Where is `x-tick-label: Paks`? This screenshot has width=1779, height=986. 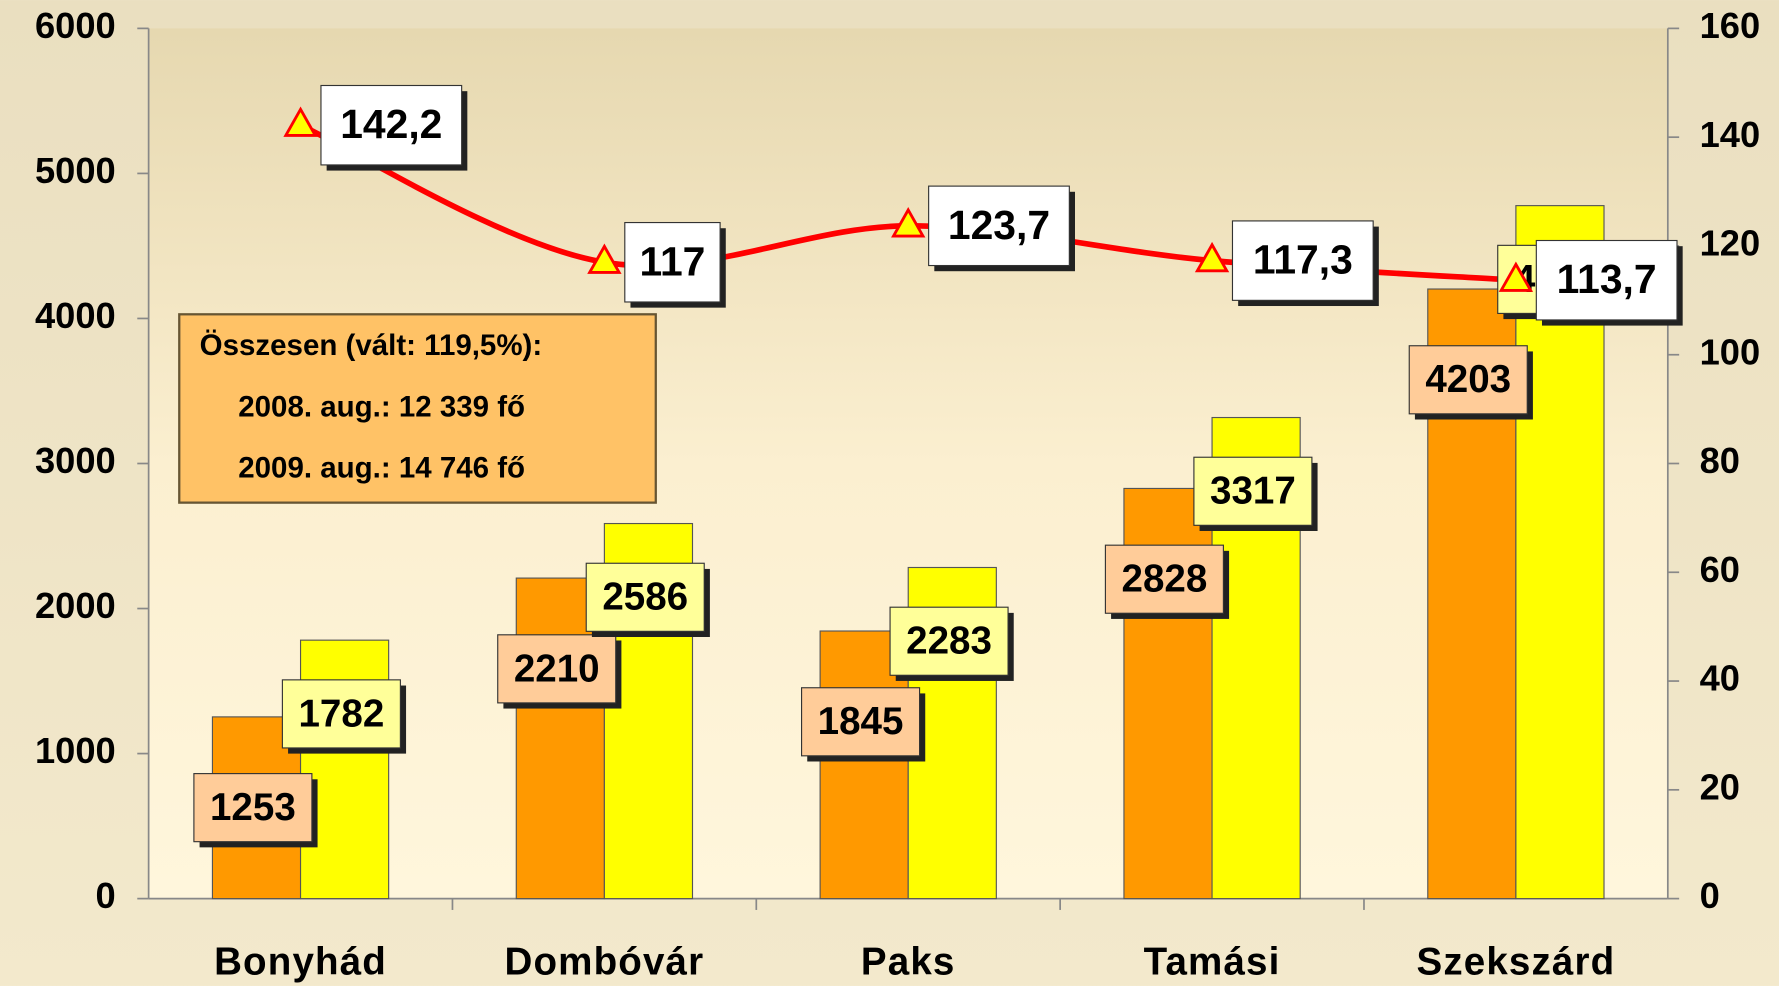 x-tick-label: Paks is located at coordinates (908, 962).